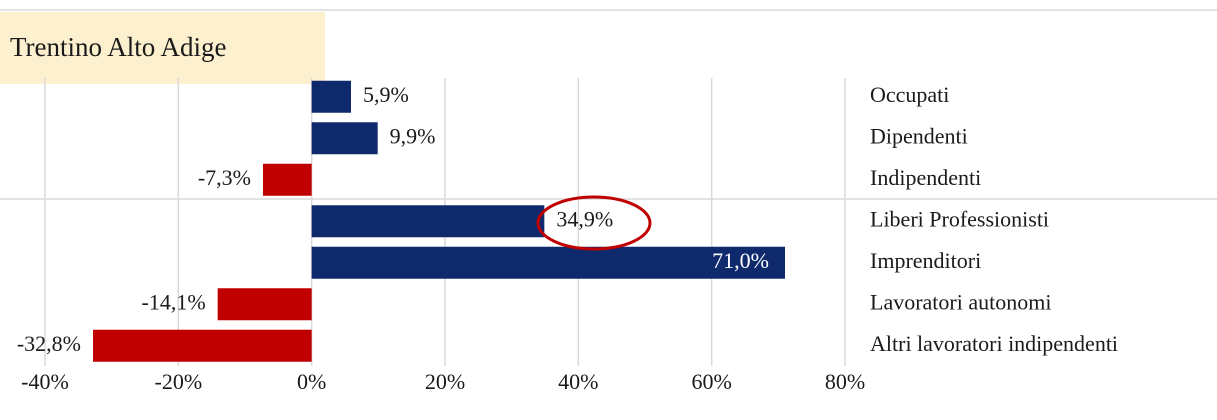 Image resolution: width=1217 pixels, height=420 pixels. Describe the element at coordinates (845, 381) in the screenshot. I see `x-tick-label: 80%` at that location.